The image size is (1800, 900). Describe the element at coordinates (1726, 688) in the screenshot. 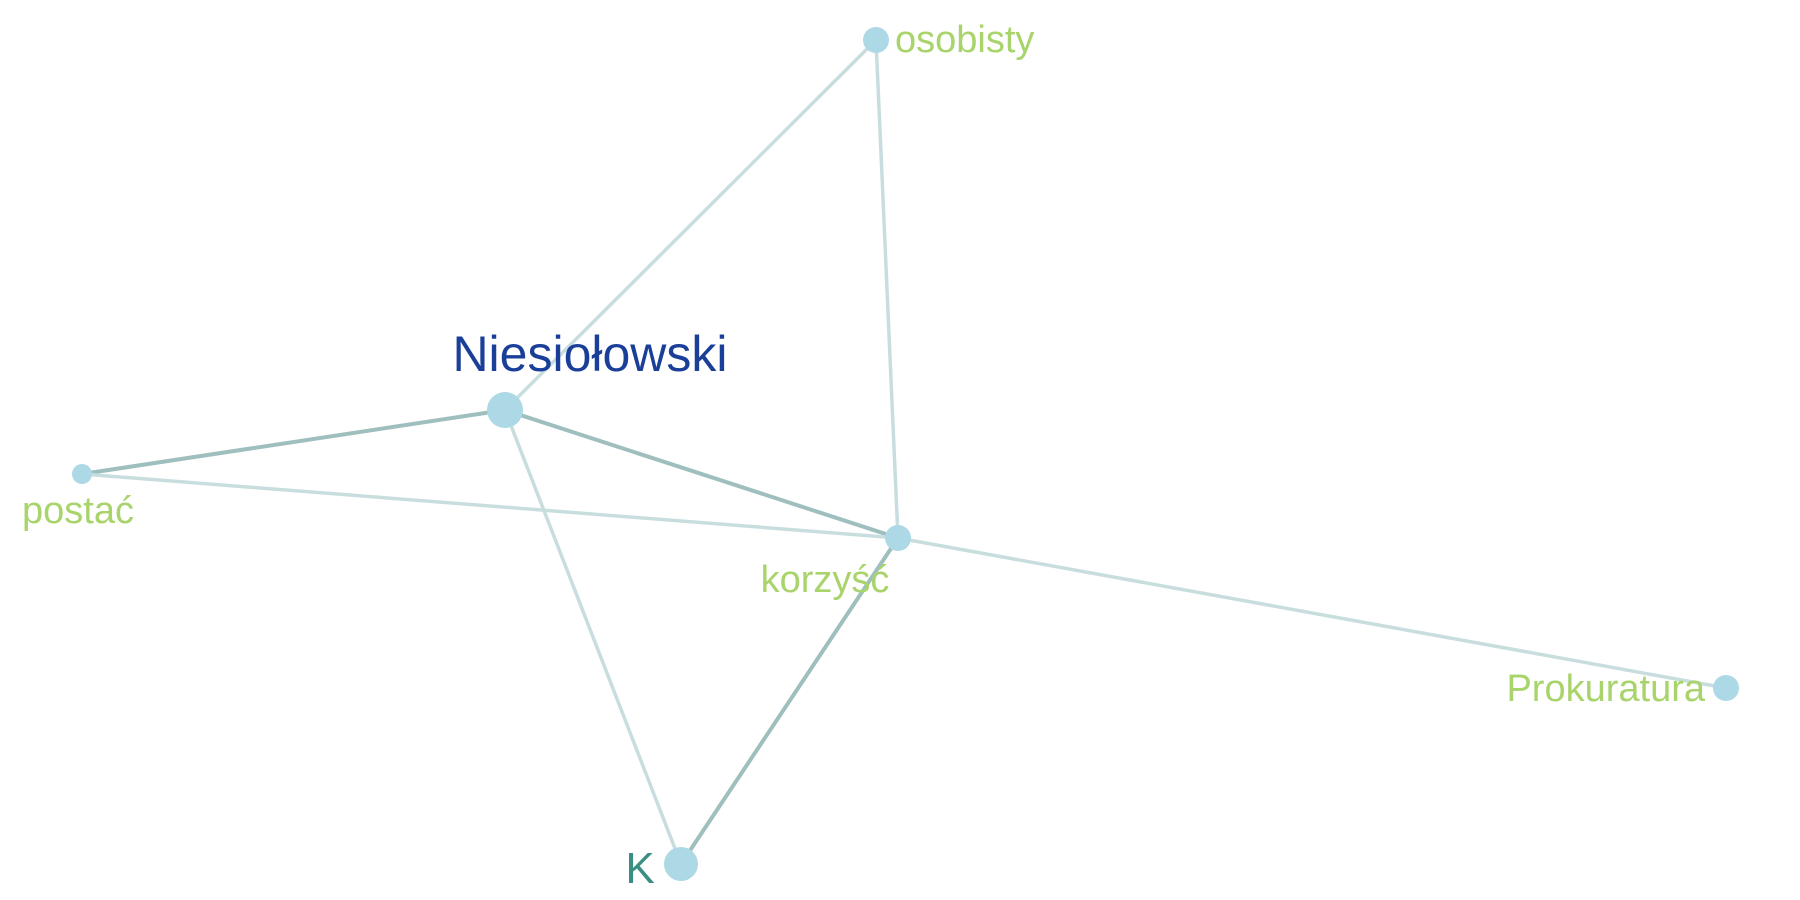

I see `node-prokuratura` at that location.